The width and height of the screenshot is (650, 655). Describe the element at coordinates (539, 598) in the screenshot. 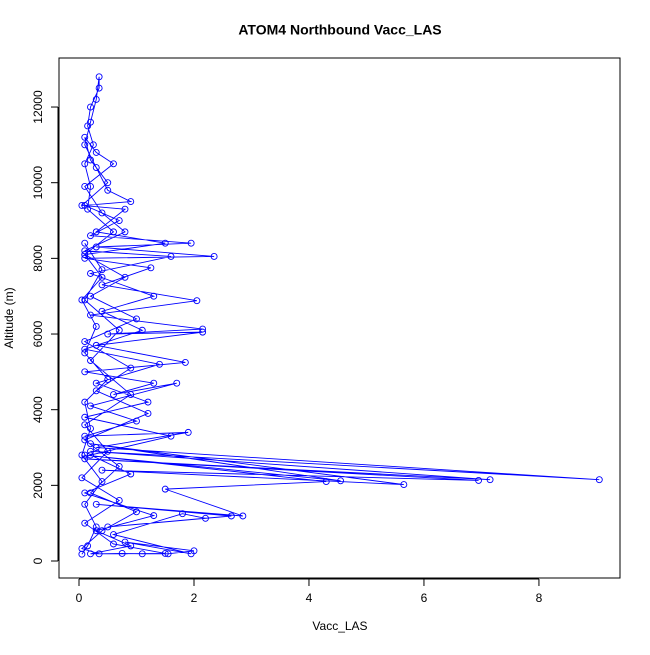

I see `x-tick-label: 8` at that location.